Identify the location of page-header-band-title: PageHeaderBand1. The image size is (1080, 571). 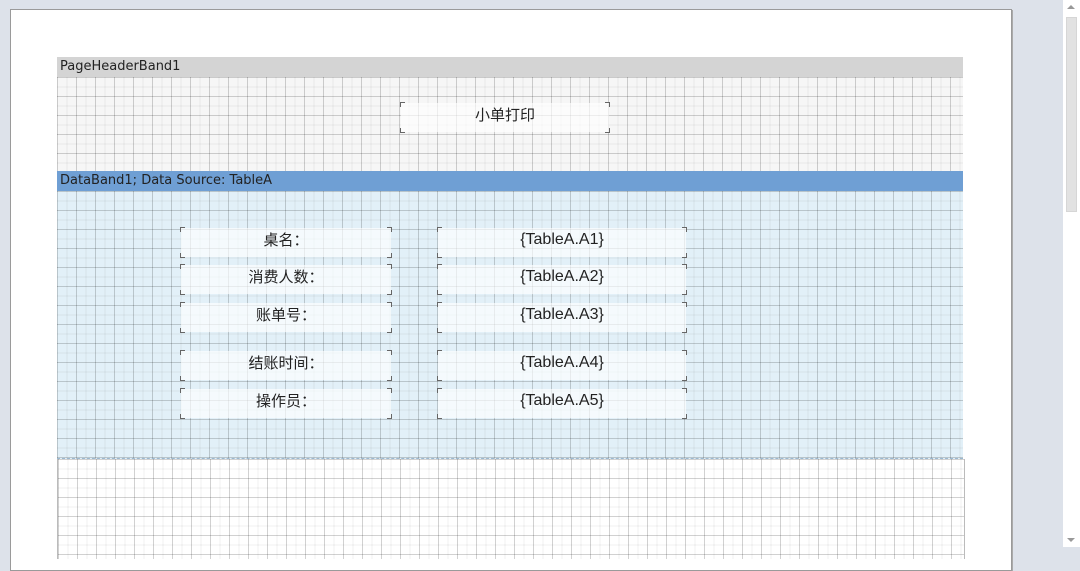
(510, 67).